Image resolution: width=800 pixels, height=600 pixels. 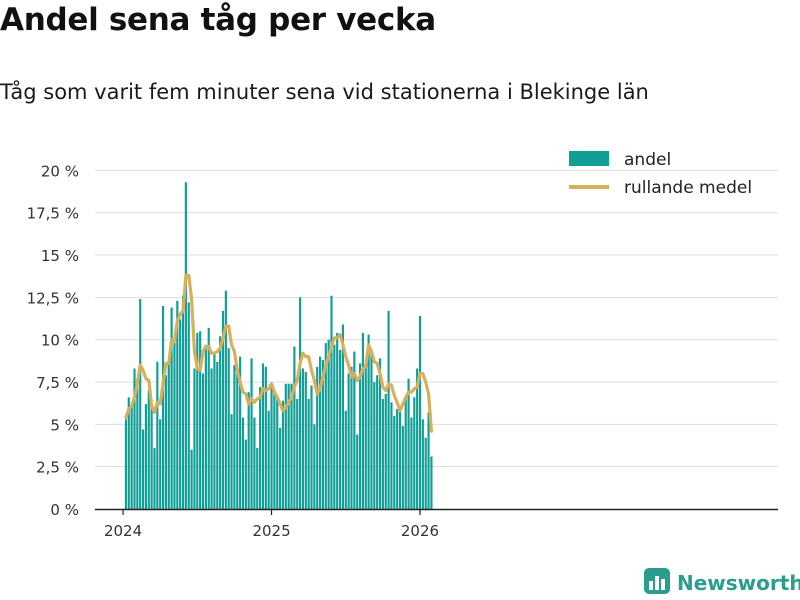 I want to click on y-tick-label: 15 %, so click(x=60, y=256).